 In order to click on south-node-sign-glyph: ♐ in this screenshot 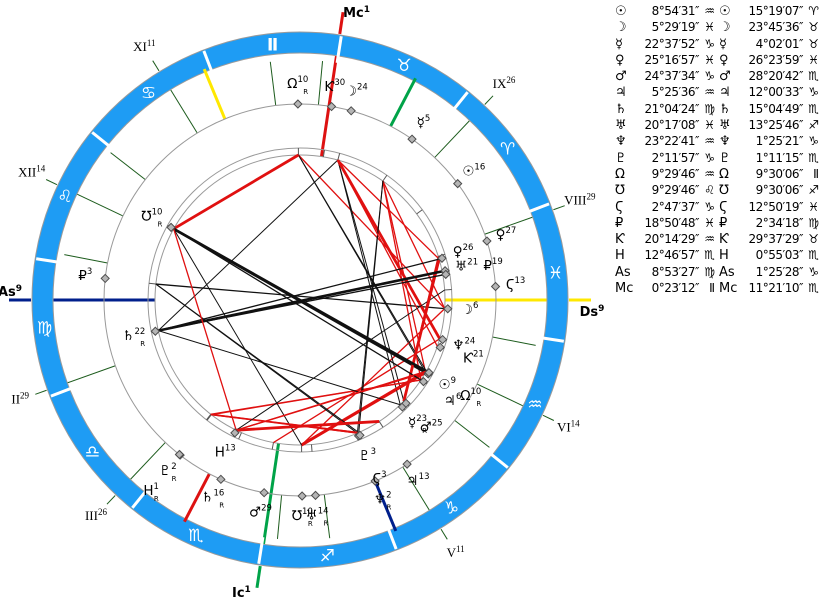, I will do `click(813, 190)`.